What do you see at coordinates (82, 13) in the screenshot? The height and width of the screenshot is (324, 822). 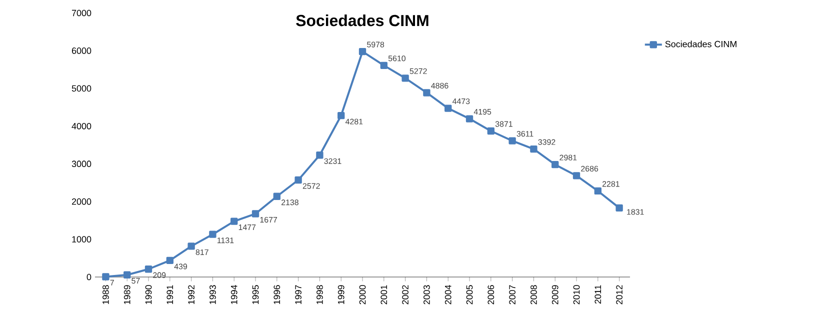 I see `y-tick-label: 7000` at bounding box center [82, 13].